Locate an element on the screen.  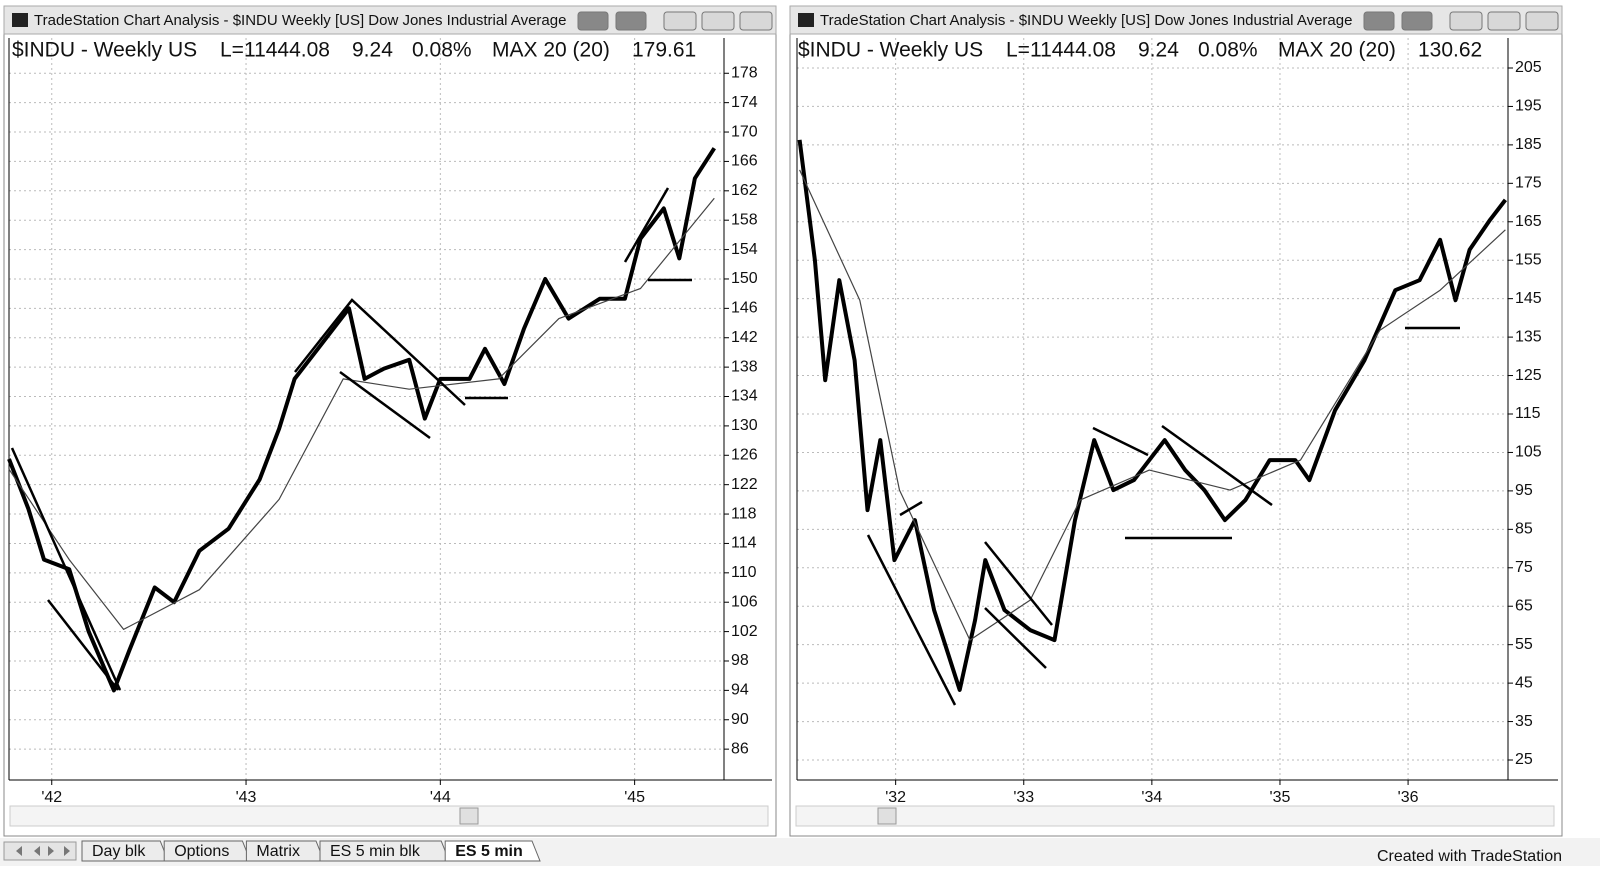
y-tick-label: 55 is located at coordinates (1524, 644).